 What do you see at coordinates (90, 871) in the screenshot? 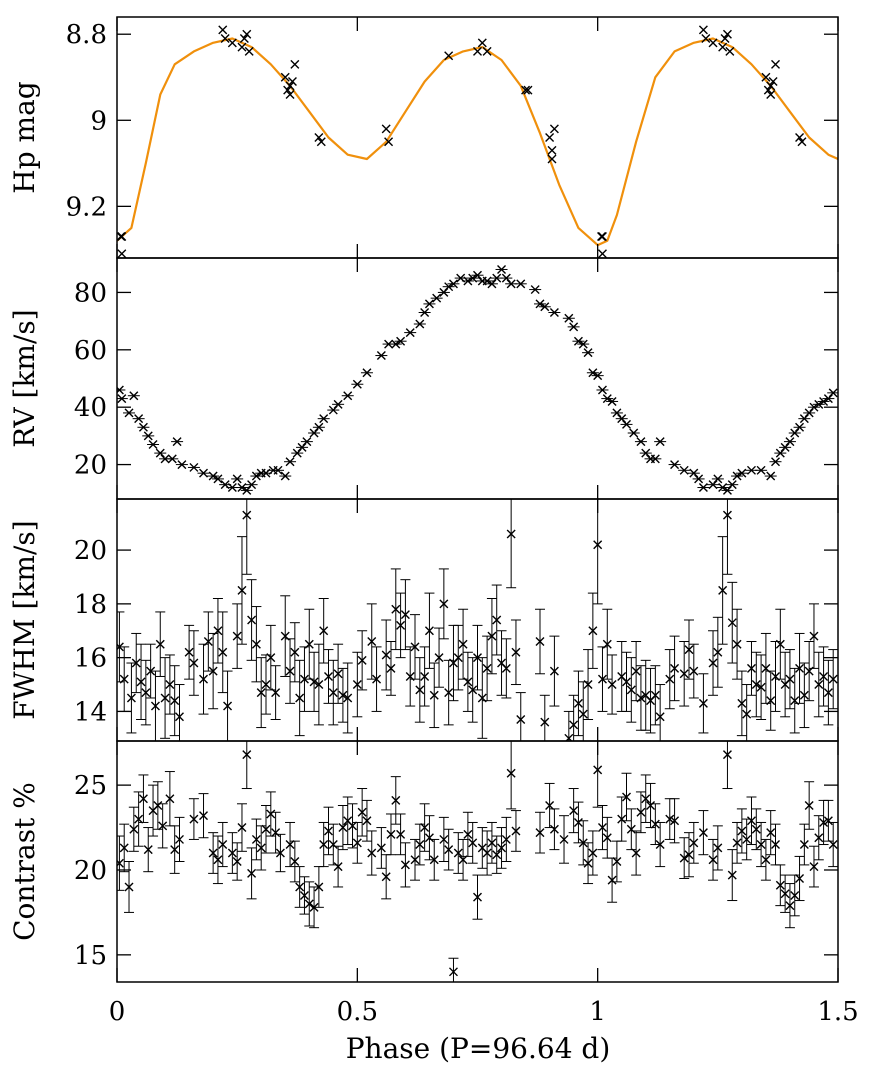
I see `contrast-ytick-label: 20` at bounding box center [90, 871].